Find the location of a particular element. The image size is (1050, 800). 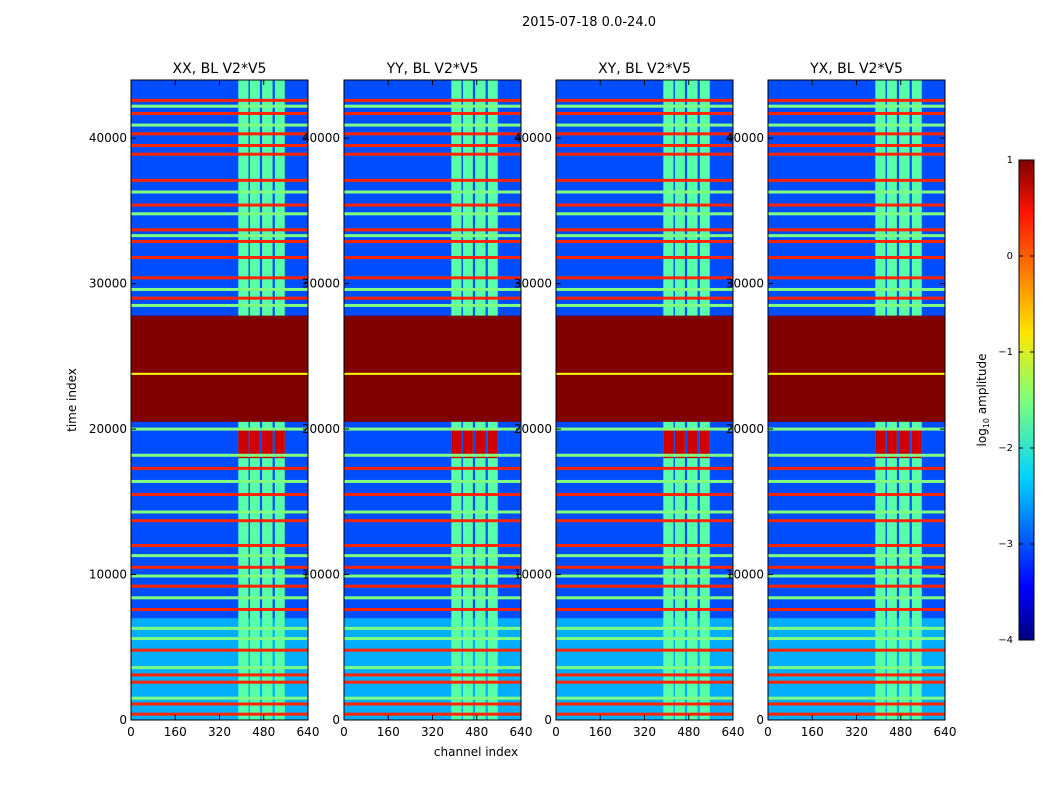

x-tick-label: 320 is located at coordinates (644, 732).